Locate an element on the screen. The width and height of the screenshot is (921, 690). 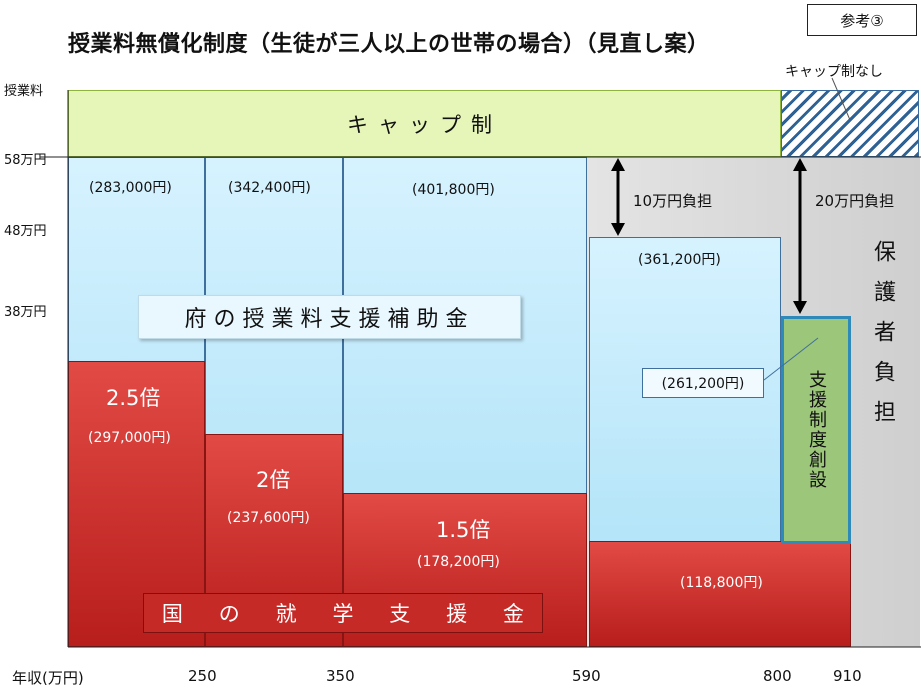
natl-char: 援 is located at coordinates (457, 614).